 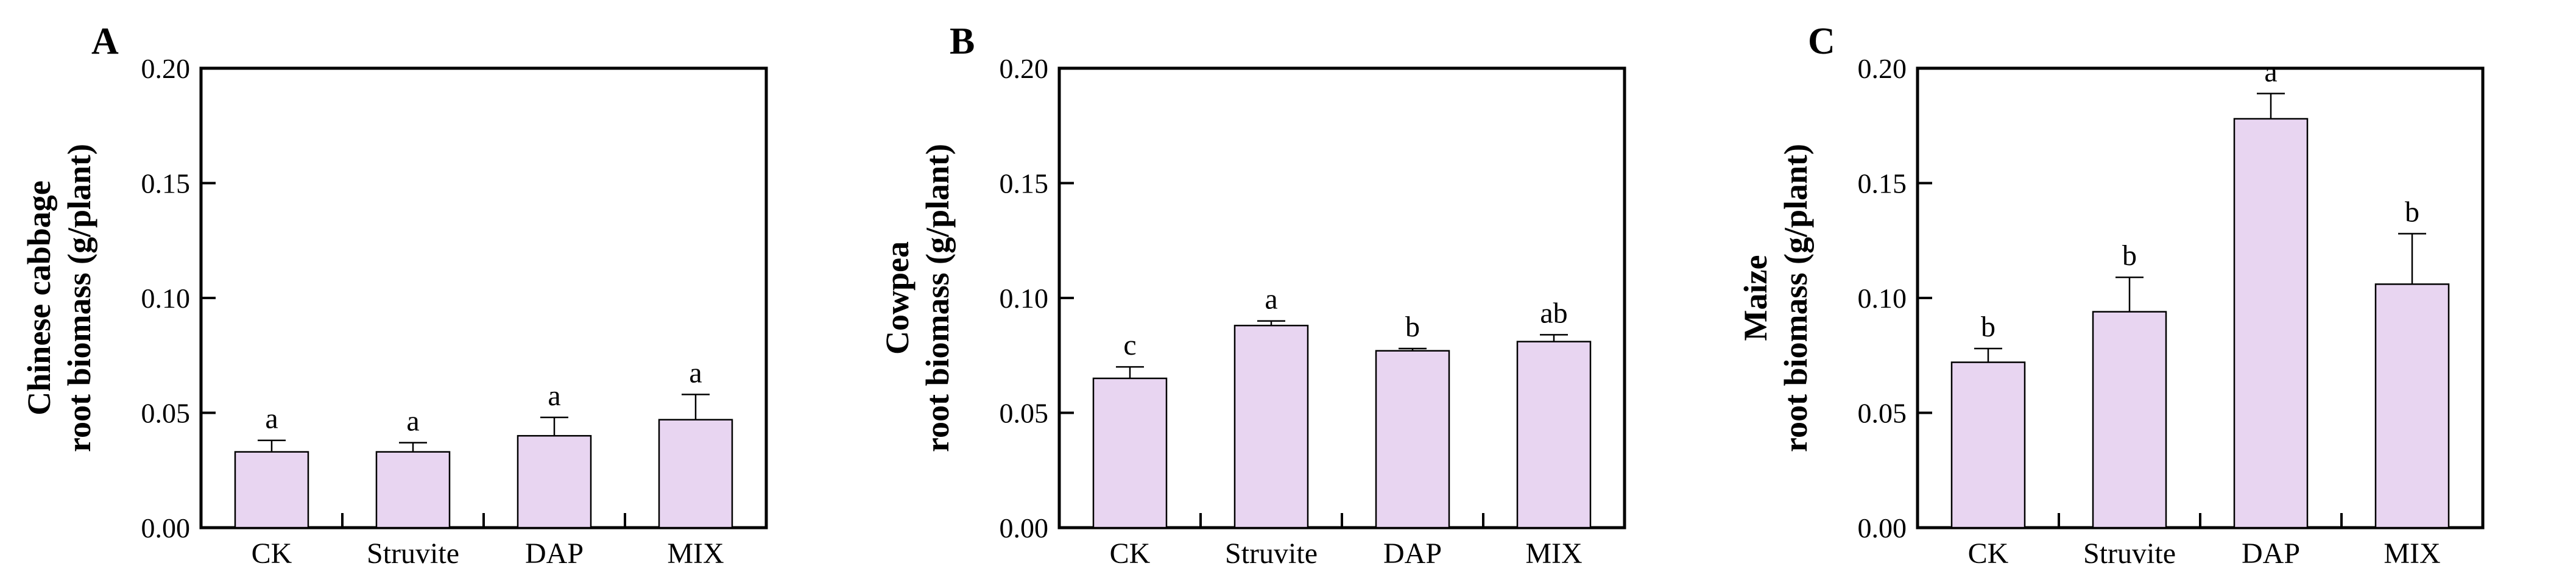 I want to click on panel-letter: A, so click(x=105, y=41).